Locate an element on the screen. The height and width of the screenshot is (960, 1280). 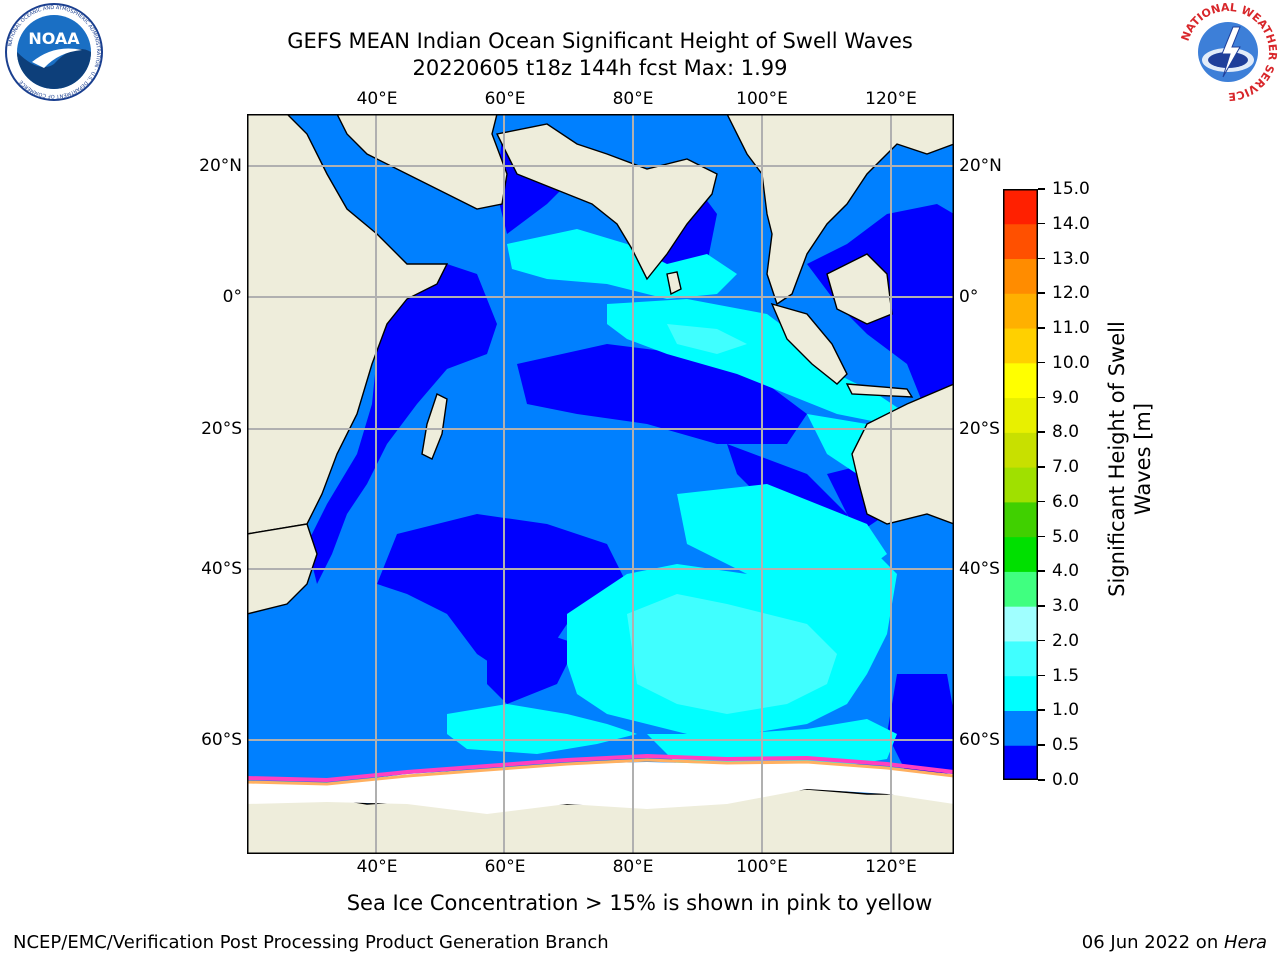
lat-tick-left-20n: 20°N is located at coordinates (220, 166).